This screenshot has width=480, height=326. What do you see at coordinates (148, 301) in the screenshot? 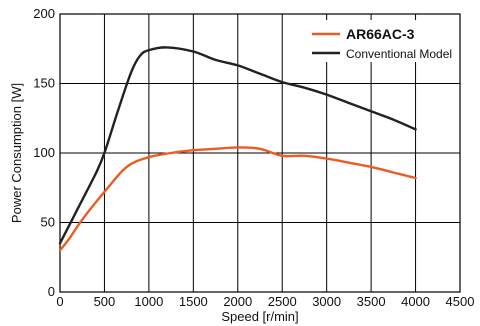
I see `x-tick-label: 1000` at bounding box center [148, 301].